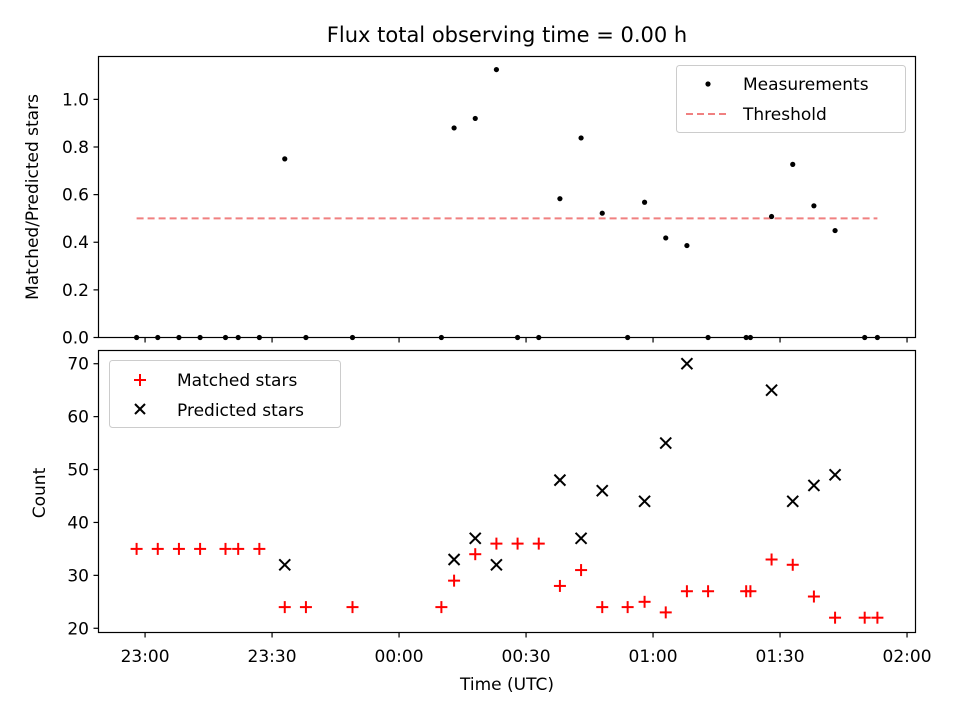 The width and height of the screenshot is (960, 720). I want to click on bottom-x-tick-label-2: 00:00, so click(399, 657).